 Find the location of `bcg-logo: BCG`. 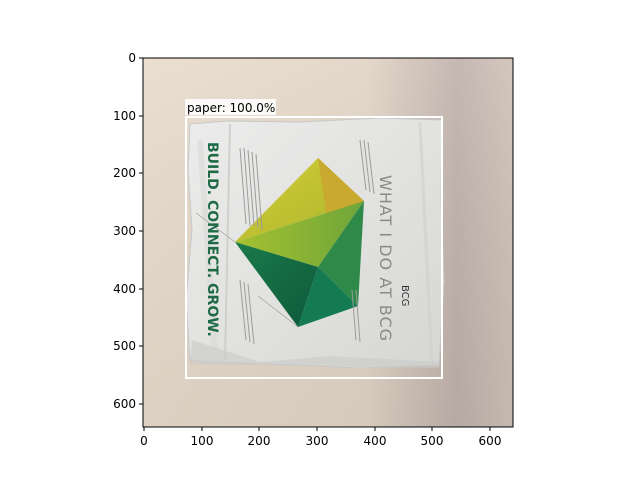

bcg-logo: BCG is located at coordinates (404, 295).